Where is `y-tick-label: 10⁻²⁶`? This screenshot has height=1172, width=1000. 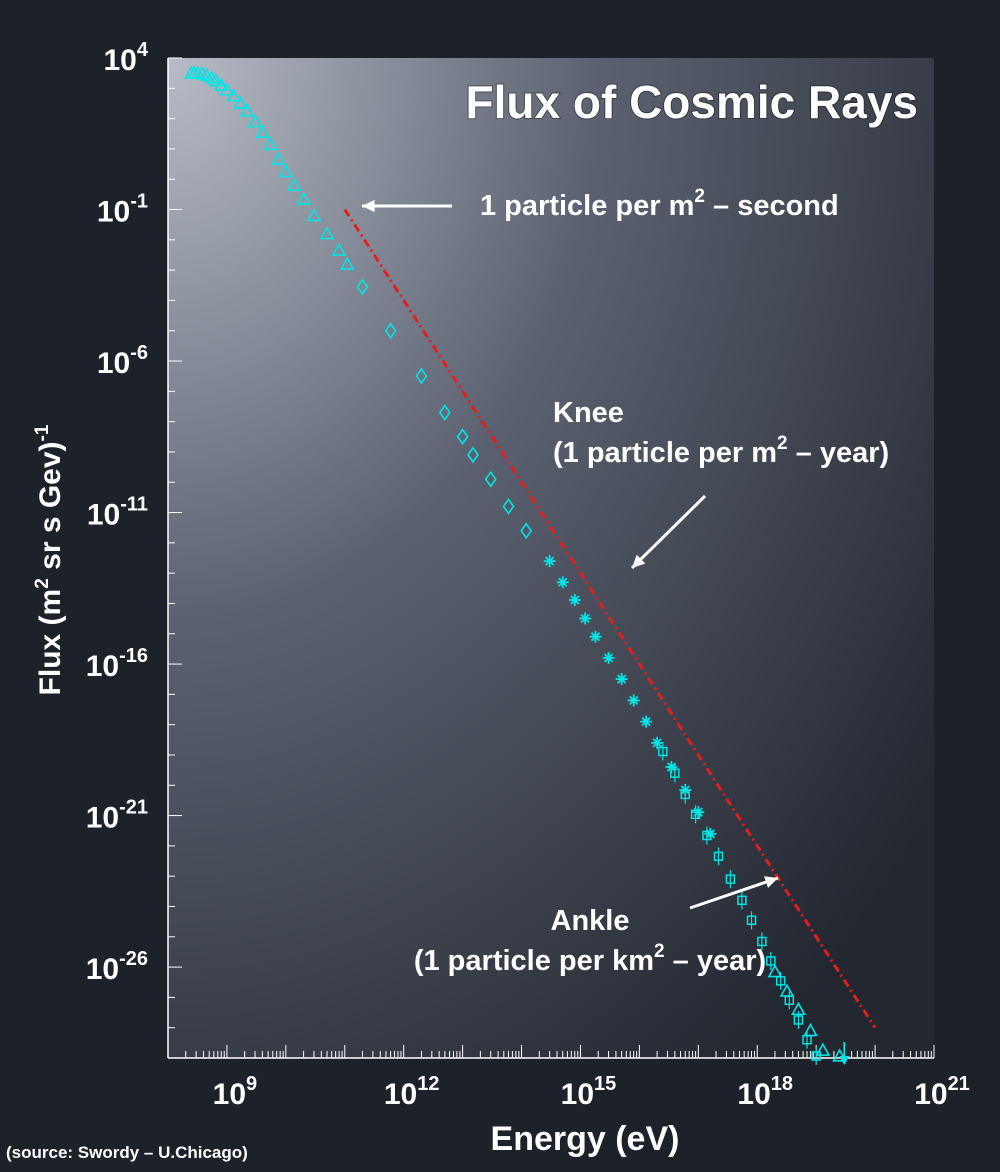 y-tick-label: 10⁻²⁶ is located at coordinates (117, 967).